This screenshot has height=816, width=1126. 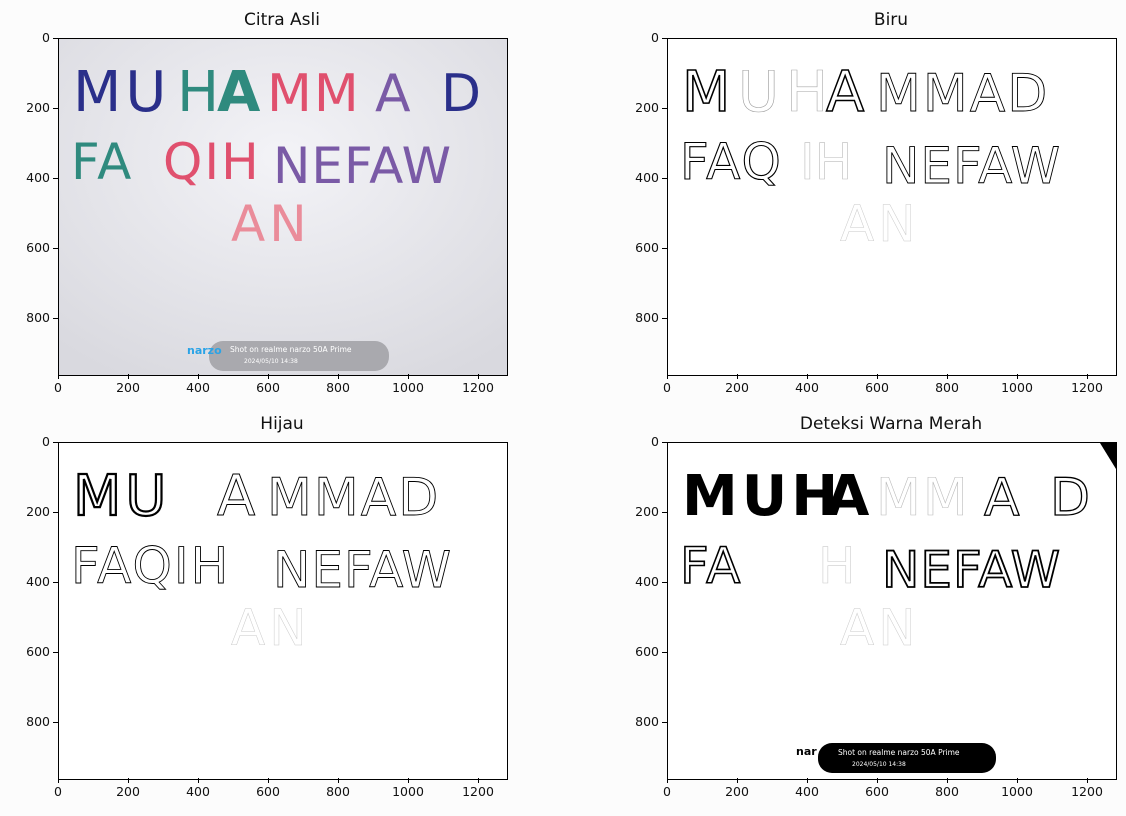 I want to click on svg-text: IH, so click(x=826, y=162).